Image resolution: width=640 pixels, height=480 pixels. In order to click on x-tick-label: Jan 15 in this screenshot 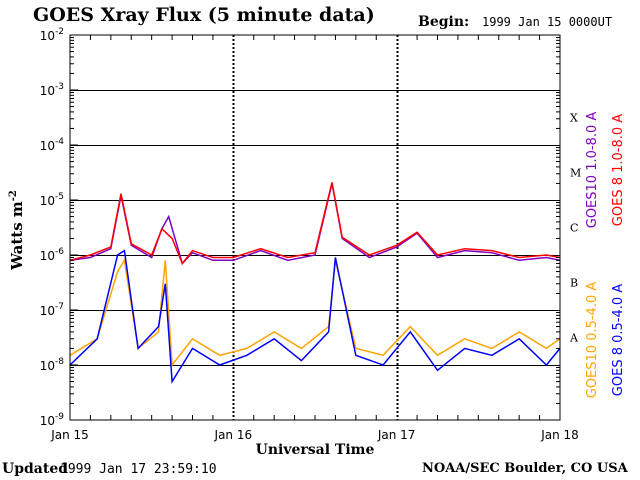, I will do `click(69, 435)`.